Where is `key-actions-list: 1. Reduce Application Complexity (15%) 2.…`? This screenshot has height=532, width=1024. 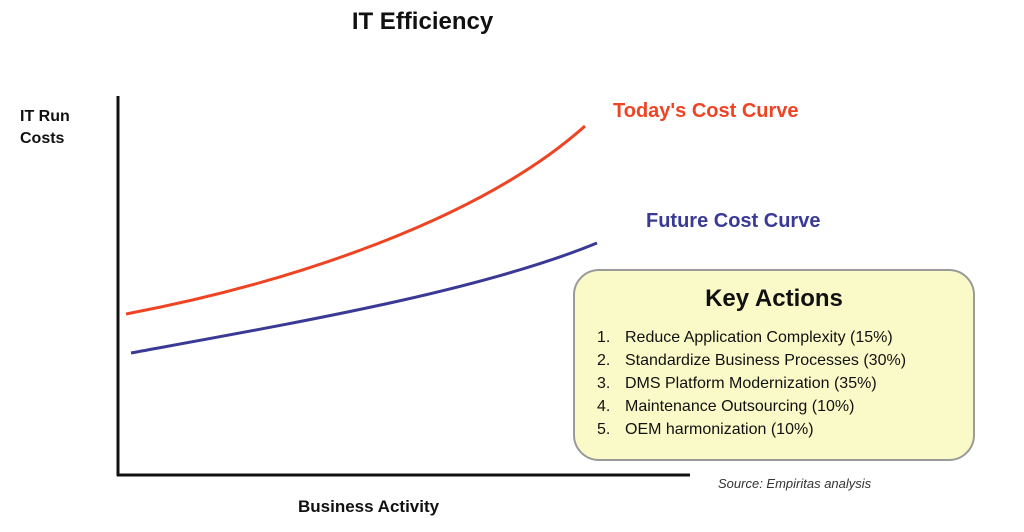
key-actions-list: 1. Reduce Application Complexity (15%) 2.… is located at coordinates (751, 383).